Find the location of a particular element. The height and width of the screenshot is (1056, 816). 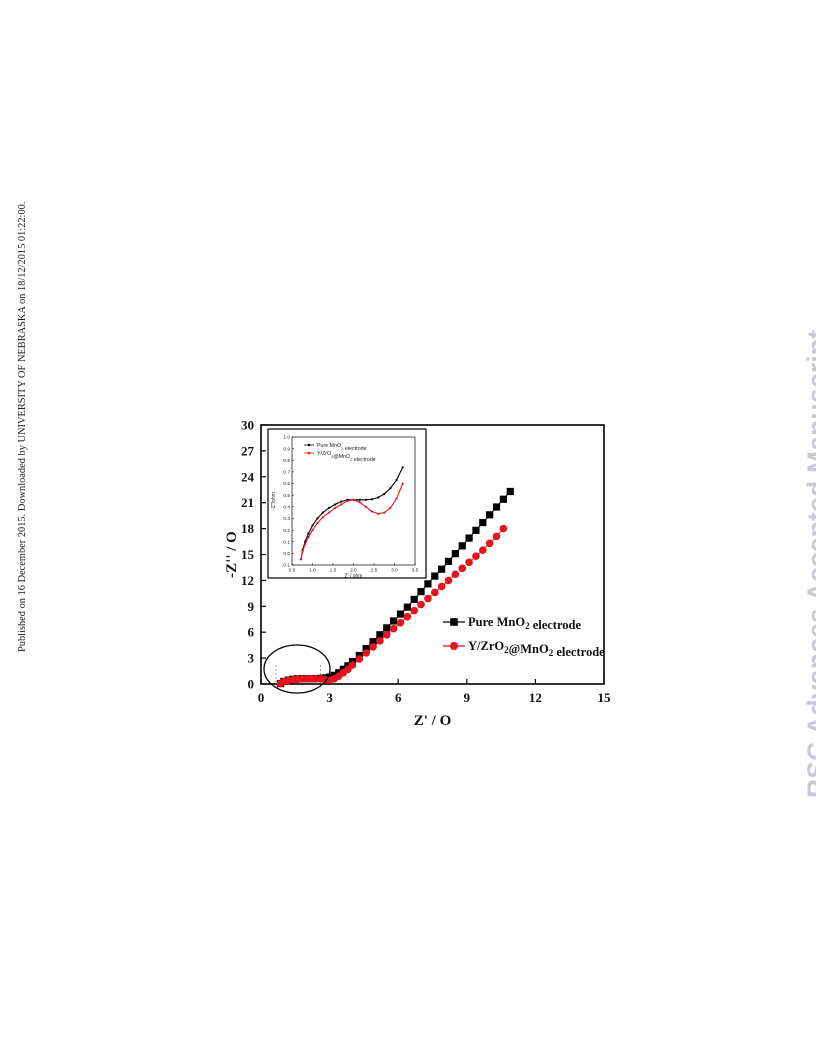

y-tick-label: 15 is located at coordinates (248, 554).